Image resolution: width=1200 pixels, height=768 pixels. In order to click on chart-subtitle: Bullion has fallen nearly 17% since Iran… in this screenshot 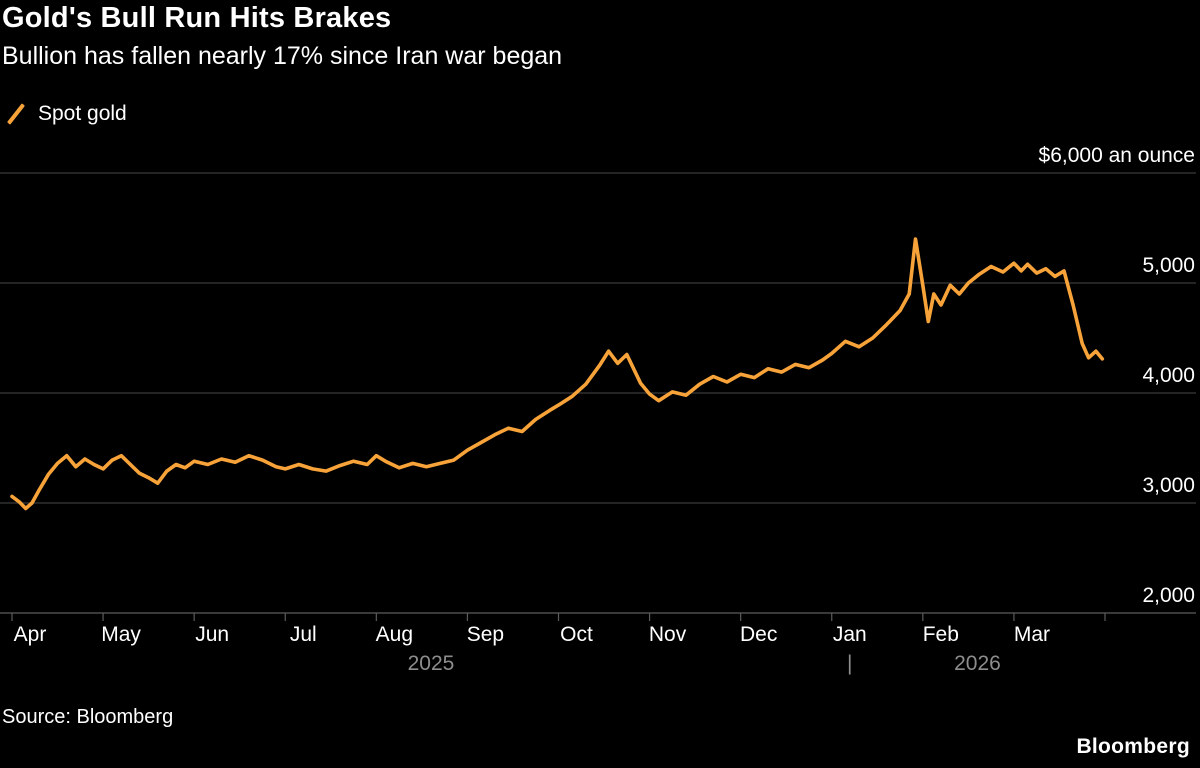, I will do `click(282, 56)`.